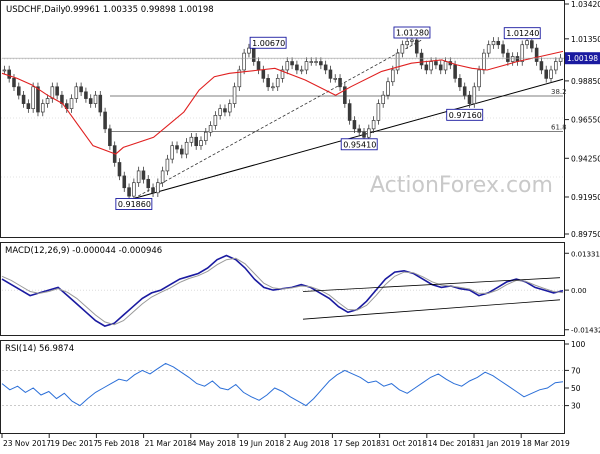 The height and width of the screenshot is (454, 600). Describe the element at coordinates (282, 291) in the screenshot. I see `signal-line` at that location.